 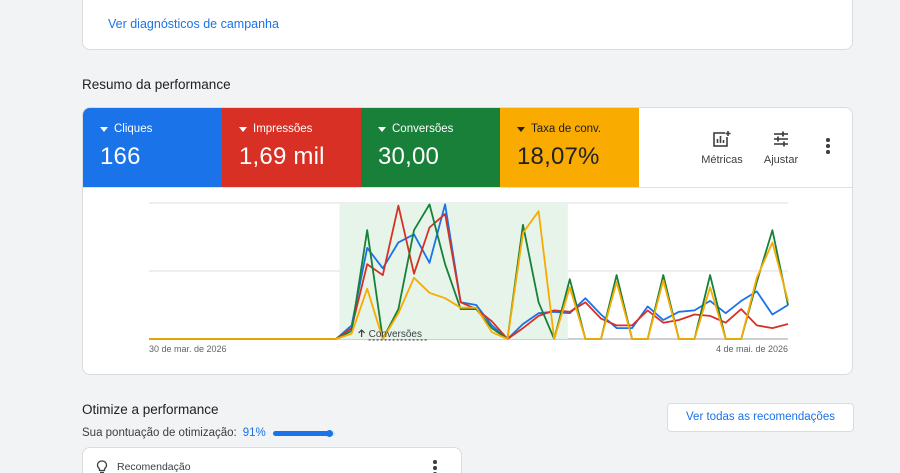 I want to click on optimization-score-value: 91%, so click(x=254, y=433).